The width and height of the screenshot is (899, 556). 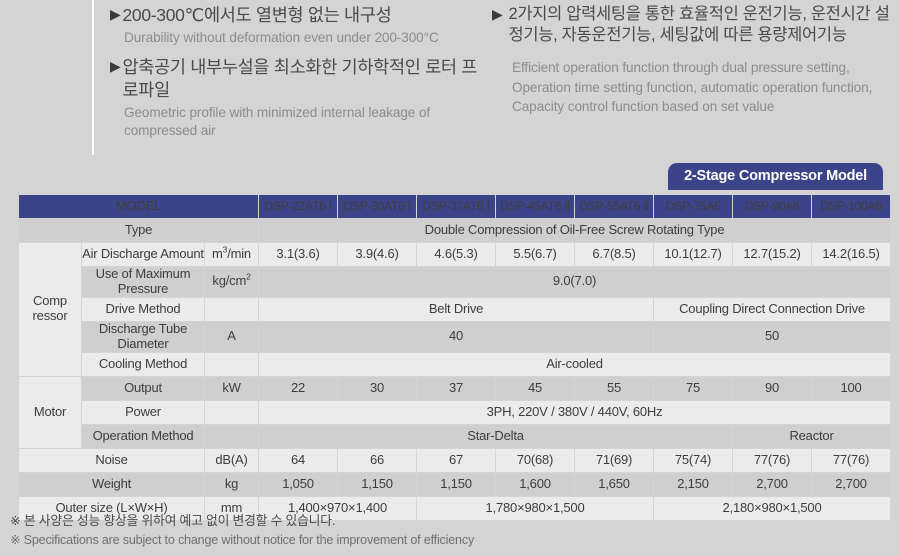 I want to click on cell-value: 1,400×970×1,400, so click(x=338, y=508).